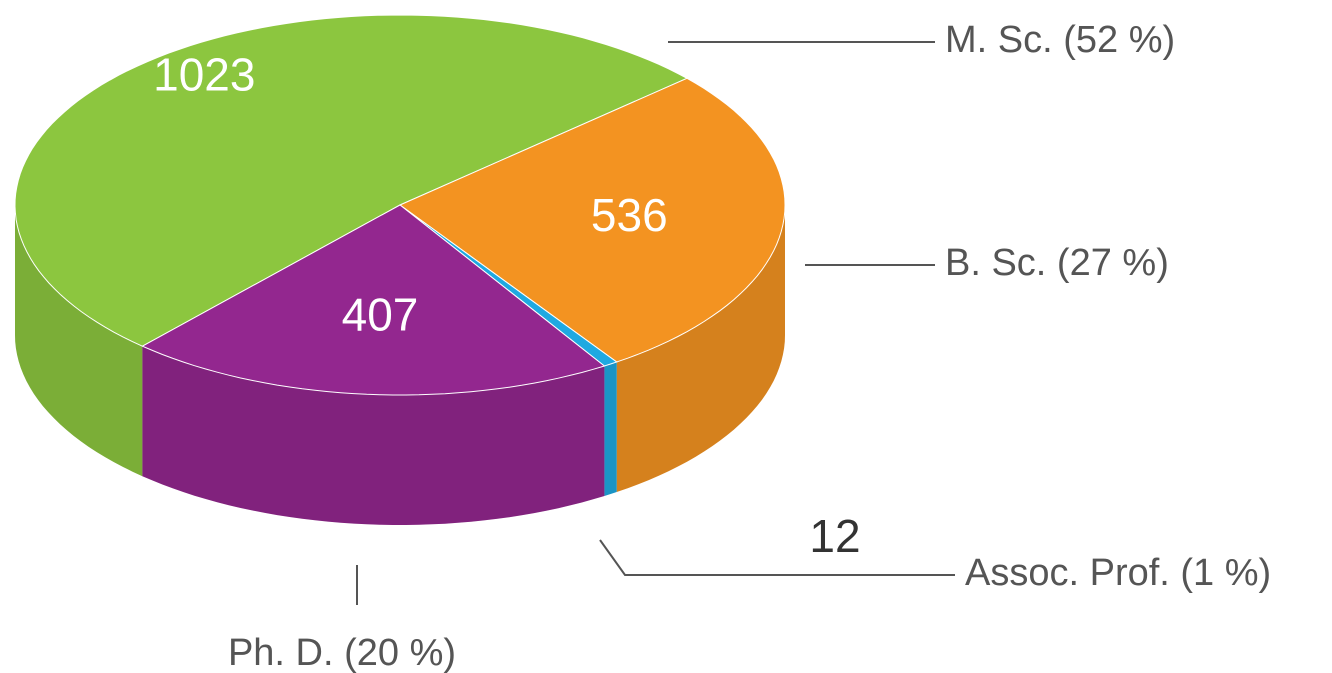 Image resolution: width=1332 pixels, height=673 pixels. Describe the element at coordinates (380, 315) in the screenshot. I see `value-label: 407` at that location.